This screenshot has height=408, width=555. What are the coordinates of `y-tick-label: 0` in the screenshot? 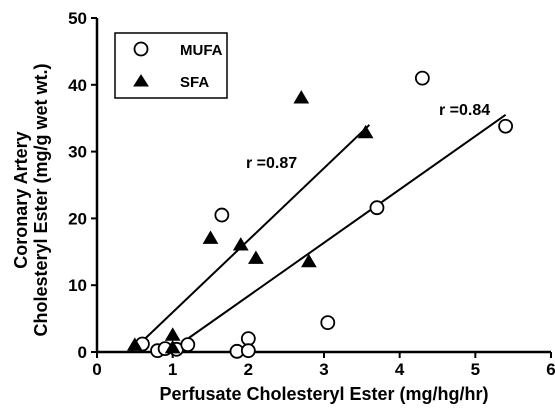 It's located at (82, 352).